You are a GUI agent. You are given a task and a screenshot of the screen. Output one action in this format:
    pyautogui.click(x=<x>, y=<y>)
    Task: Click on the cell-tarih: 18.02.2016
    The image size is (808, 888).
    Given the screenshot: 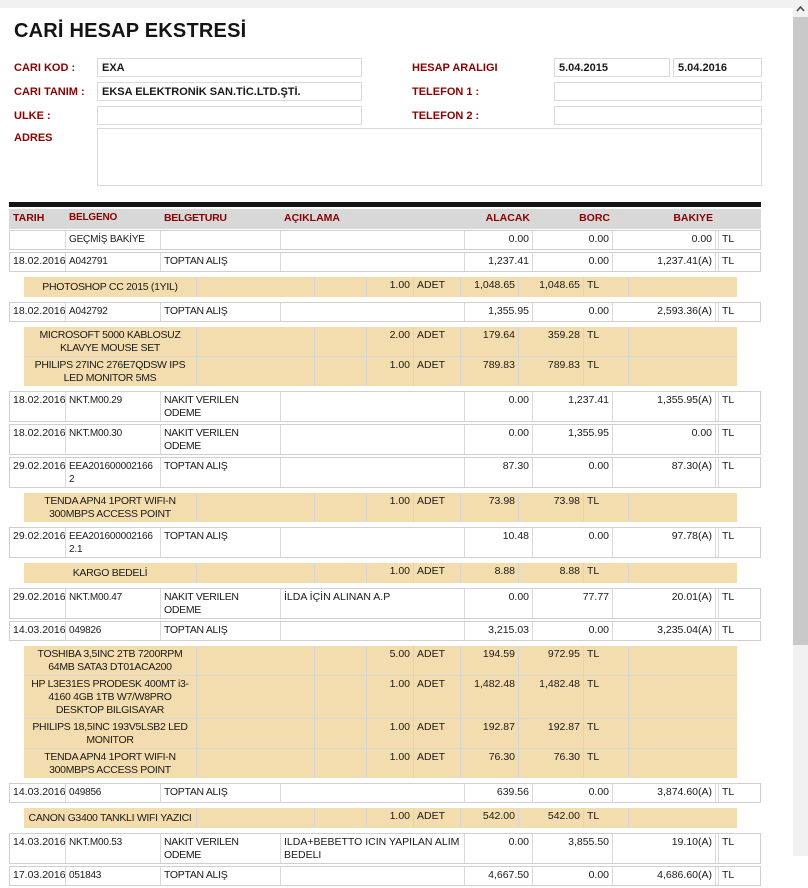 What is the action you would take?
    pyautogui.click(x=38, y=406)
    